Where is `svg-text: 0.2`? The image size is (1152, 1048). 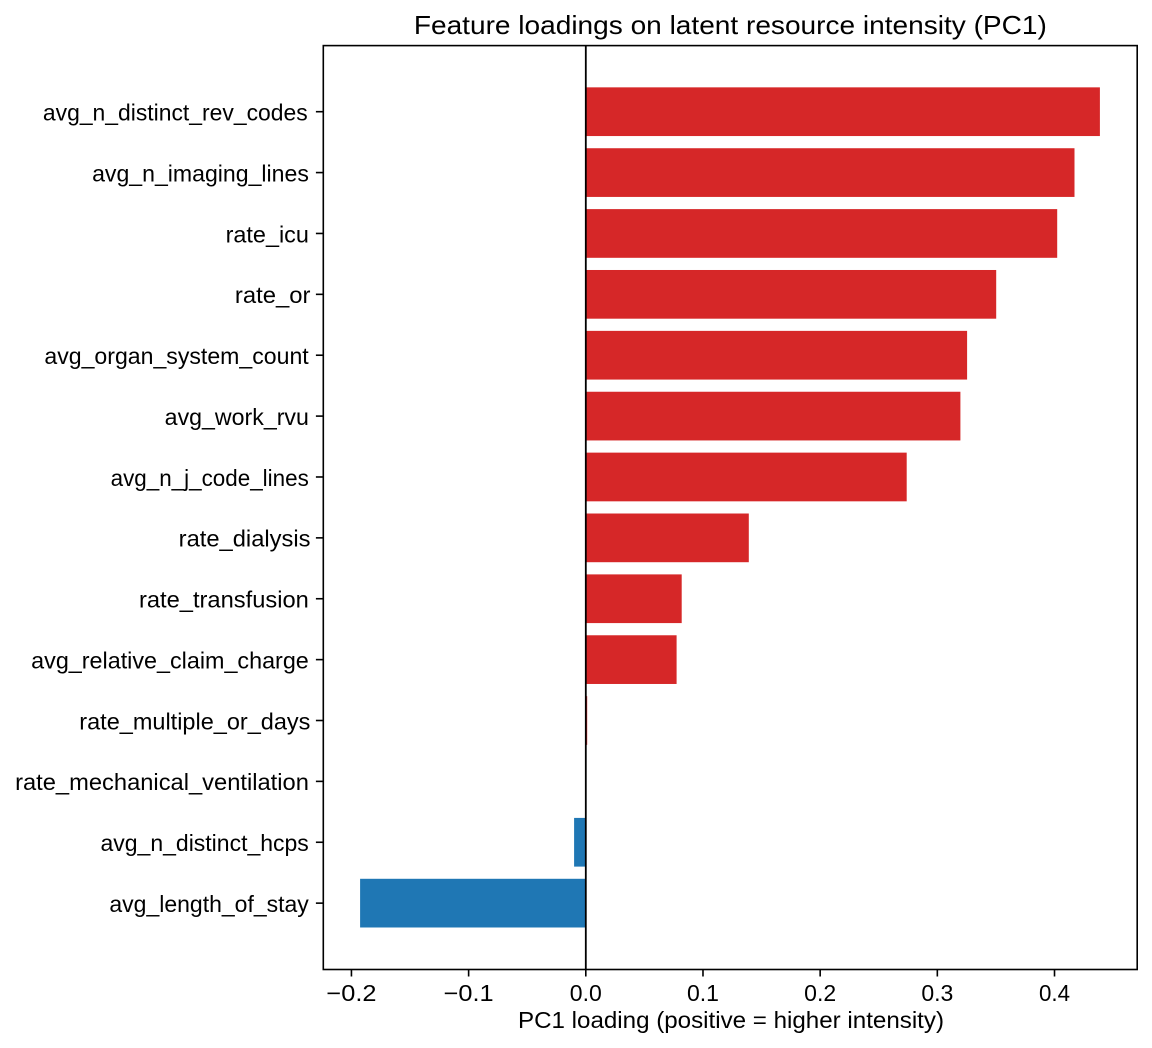 svg-text: 0.2 is located at coordinates (820, 993).